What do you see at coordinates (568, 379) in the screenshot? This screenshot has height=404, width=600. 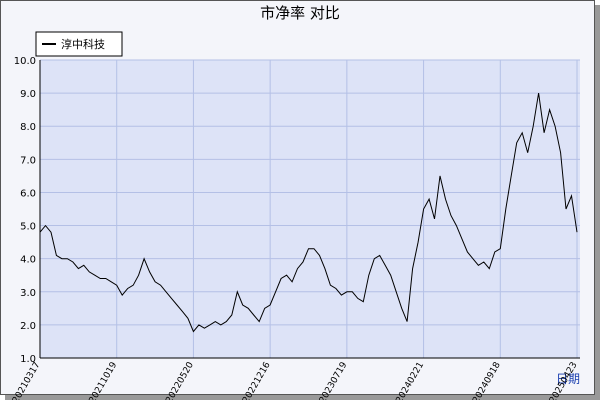 I see `x-axis-label: 日期` at bounding box center [568, 379].